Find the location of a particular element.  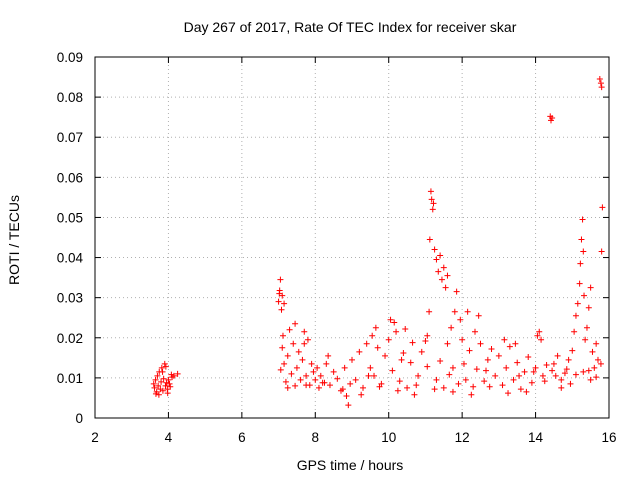

y-tick-label: 0.06 is located at coordinates (70, 177).